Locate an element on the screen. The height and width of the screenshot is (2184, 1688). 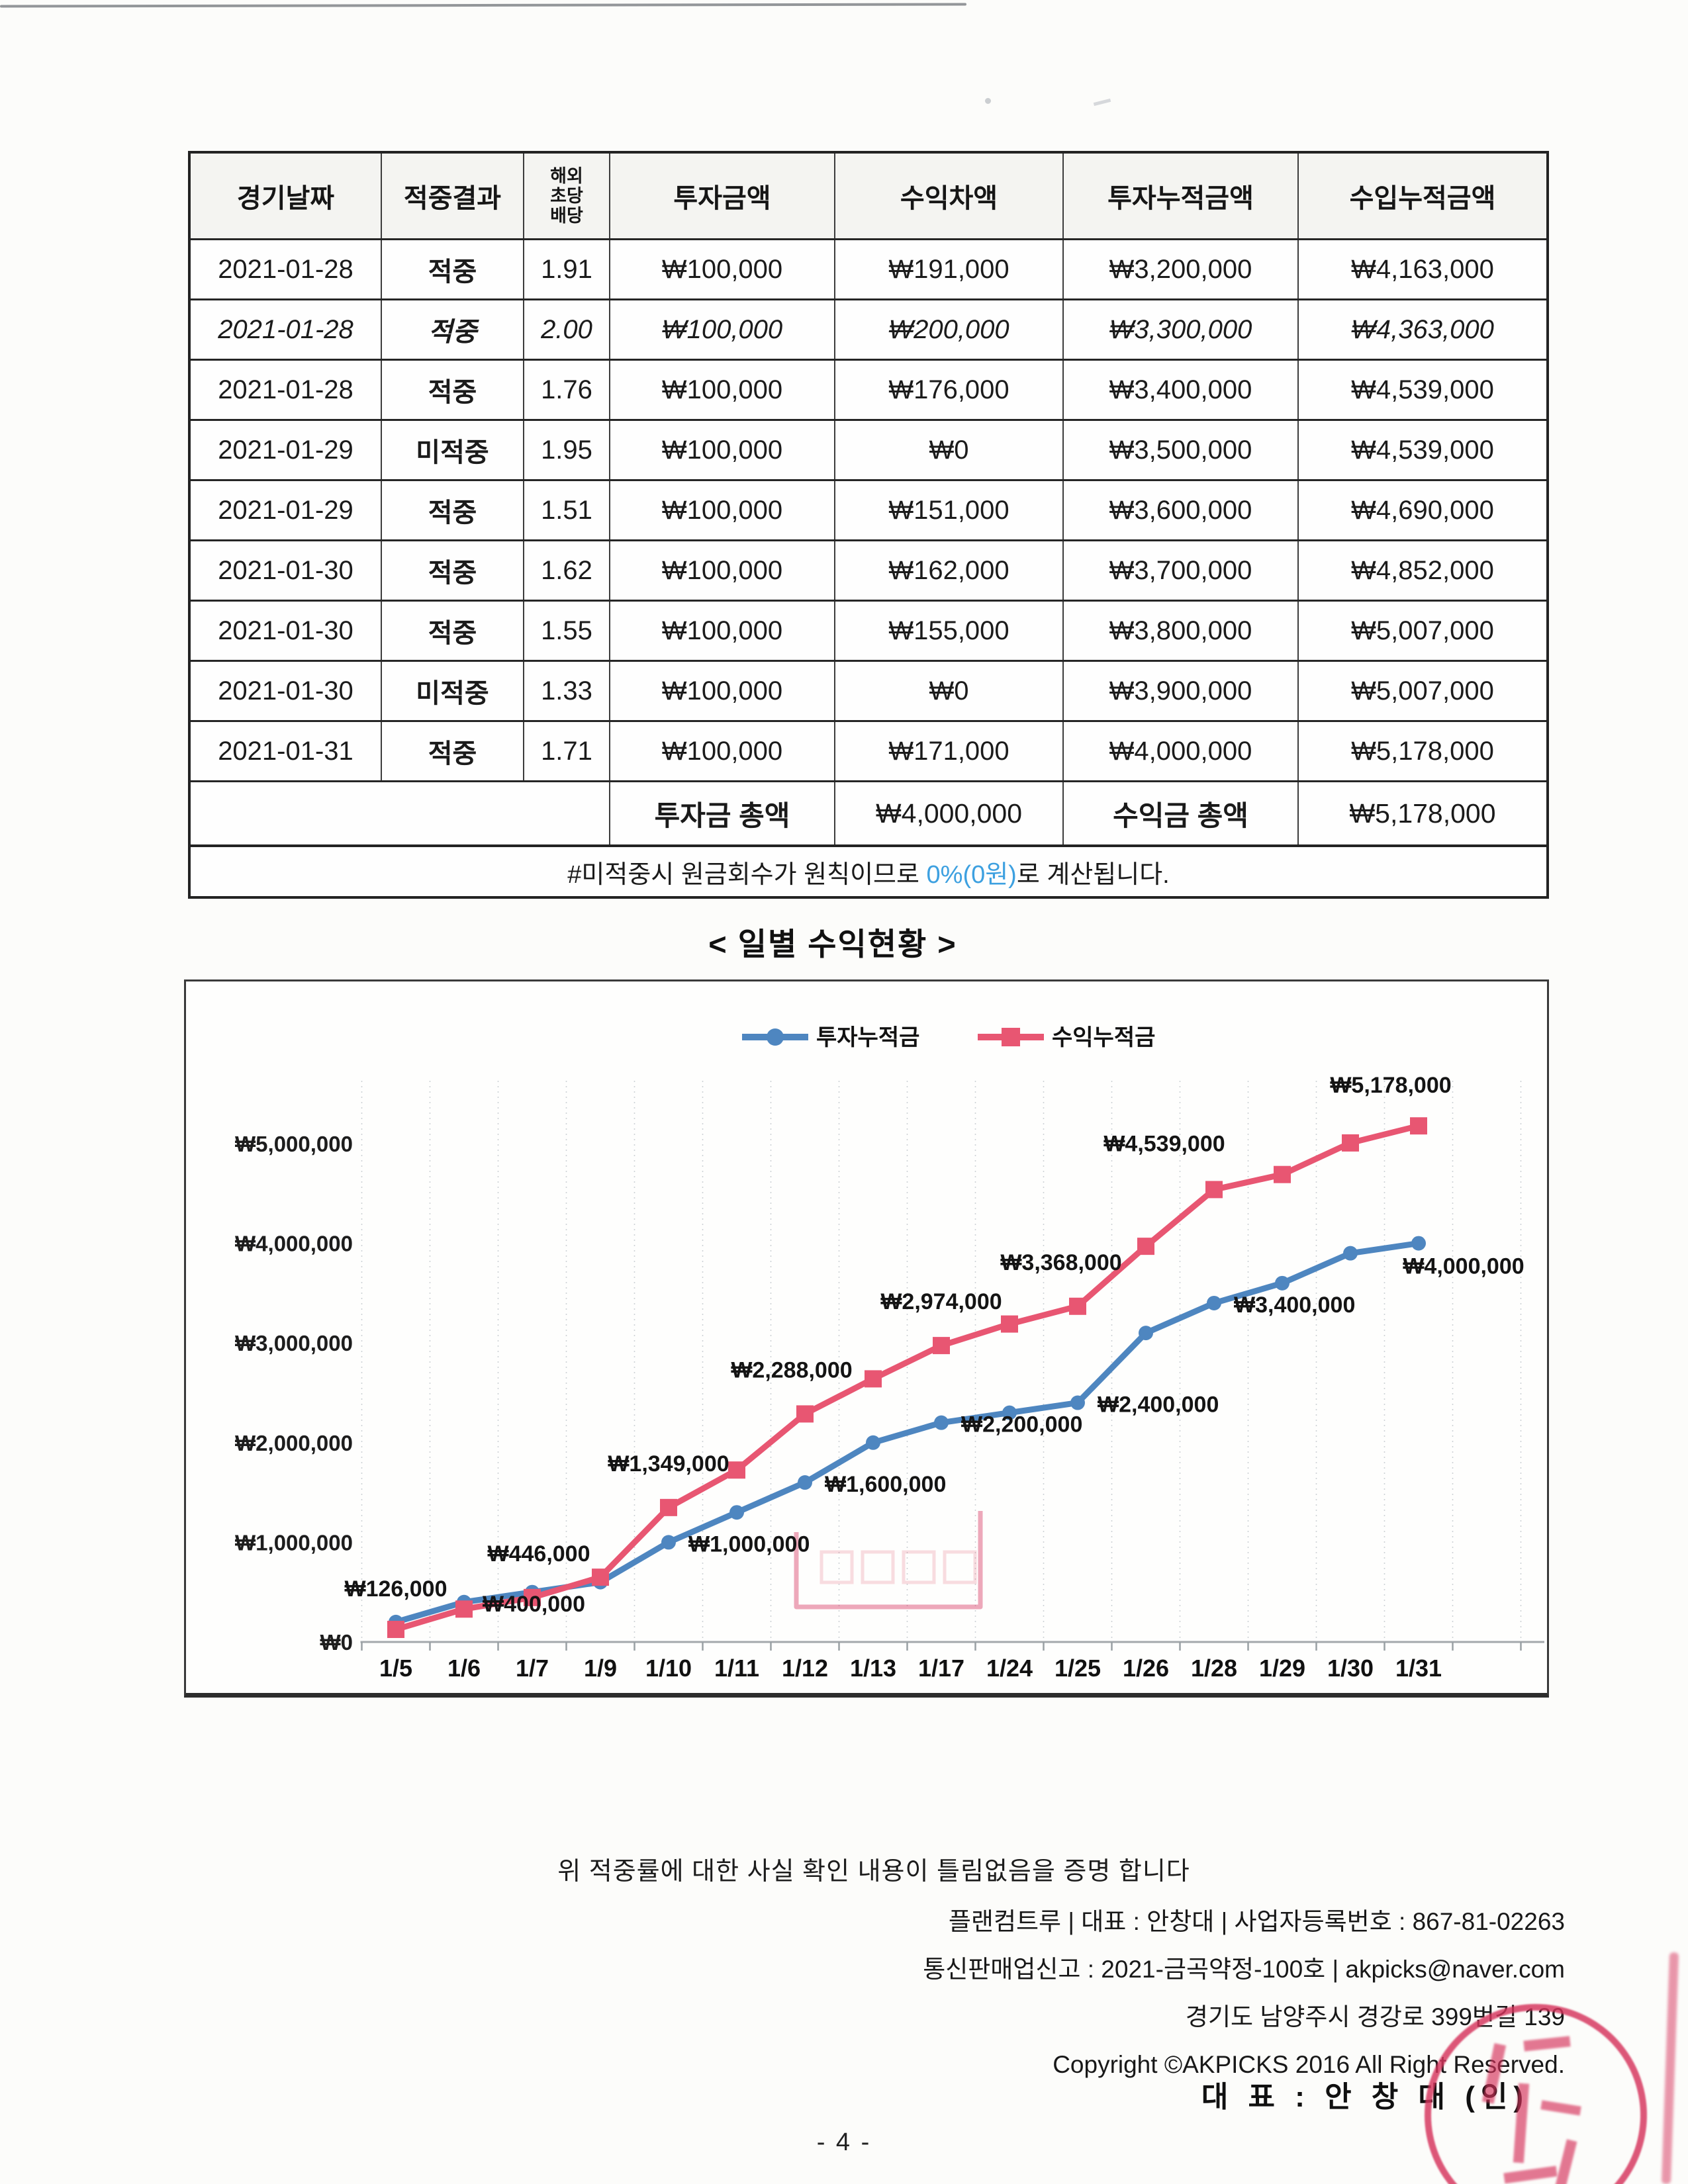
odds-value: 1.51 is located at coordinates (566, 510).